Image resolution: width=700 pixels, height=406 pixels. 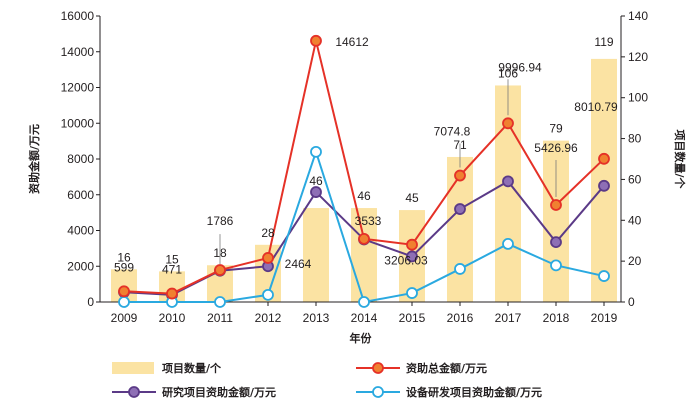 What do you see at coordinates (604, 318) in the screenshot?
I see `x-tick-label: 2019` at bounding box center [604, 318].